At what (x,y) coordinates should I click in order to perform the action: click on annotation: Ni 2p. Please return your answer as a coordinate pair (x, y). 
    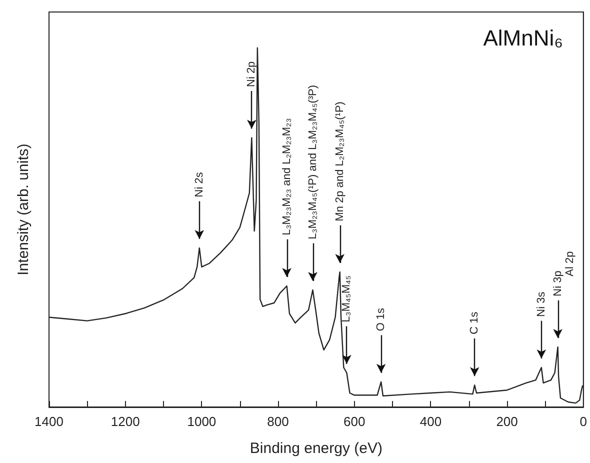
    Looking at the image, I should click on (252, 74).